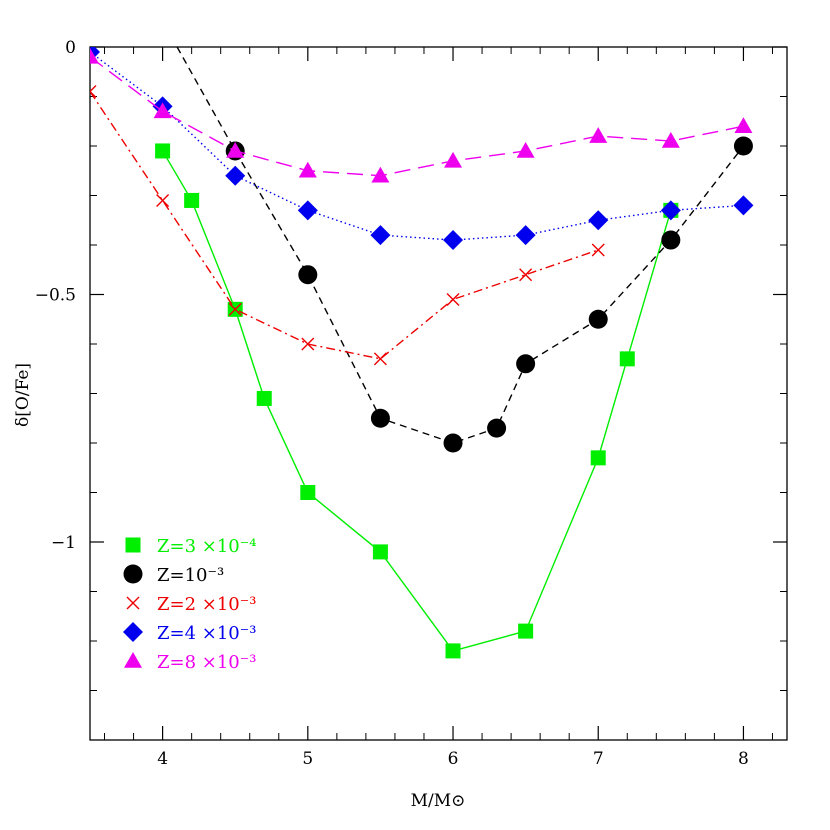  What do you see at coordinates (743, 759) in the screenshot?
I see `x-tick-label: 8` at bounding box center [743, 759].